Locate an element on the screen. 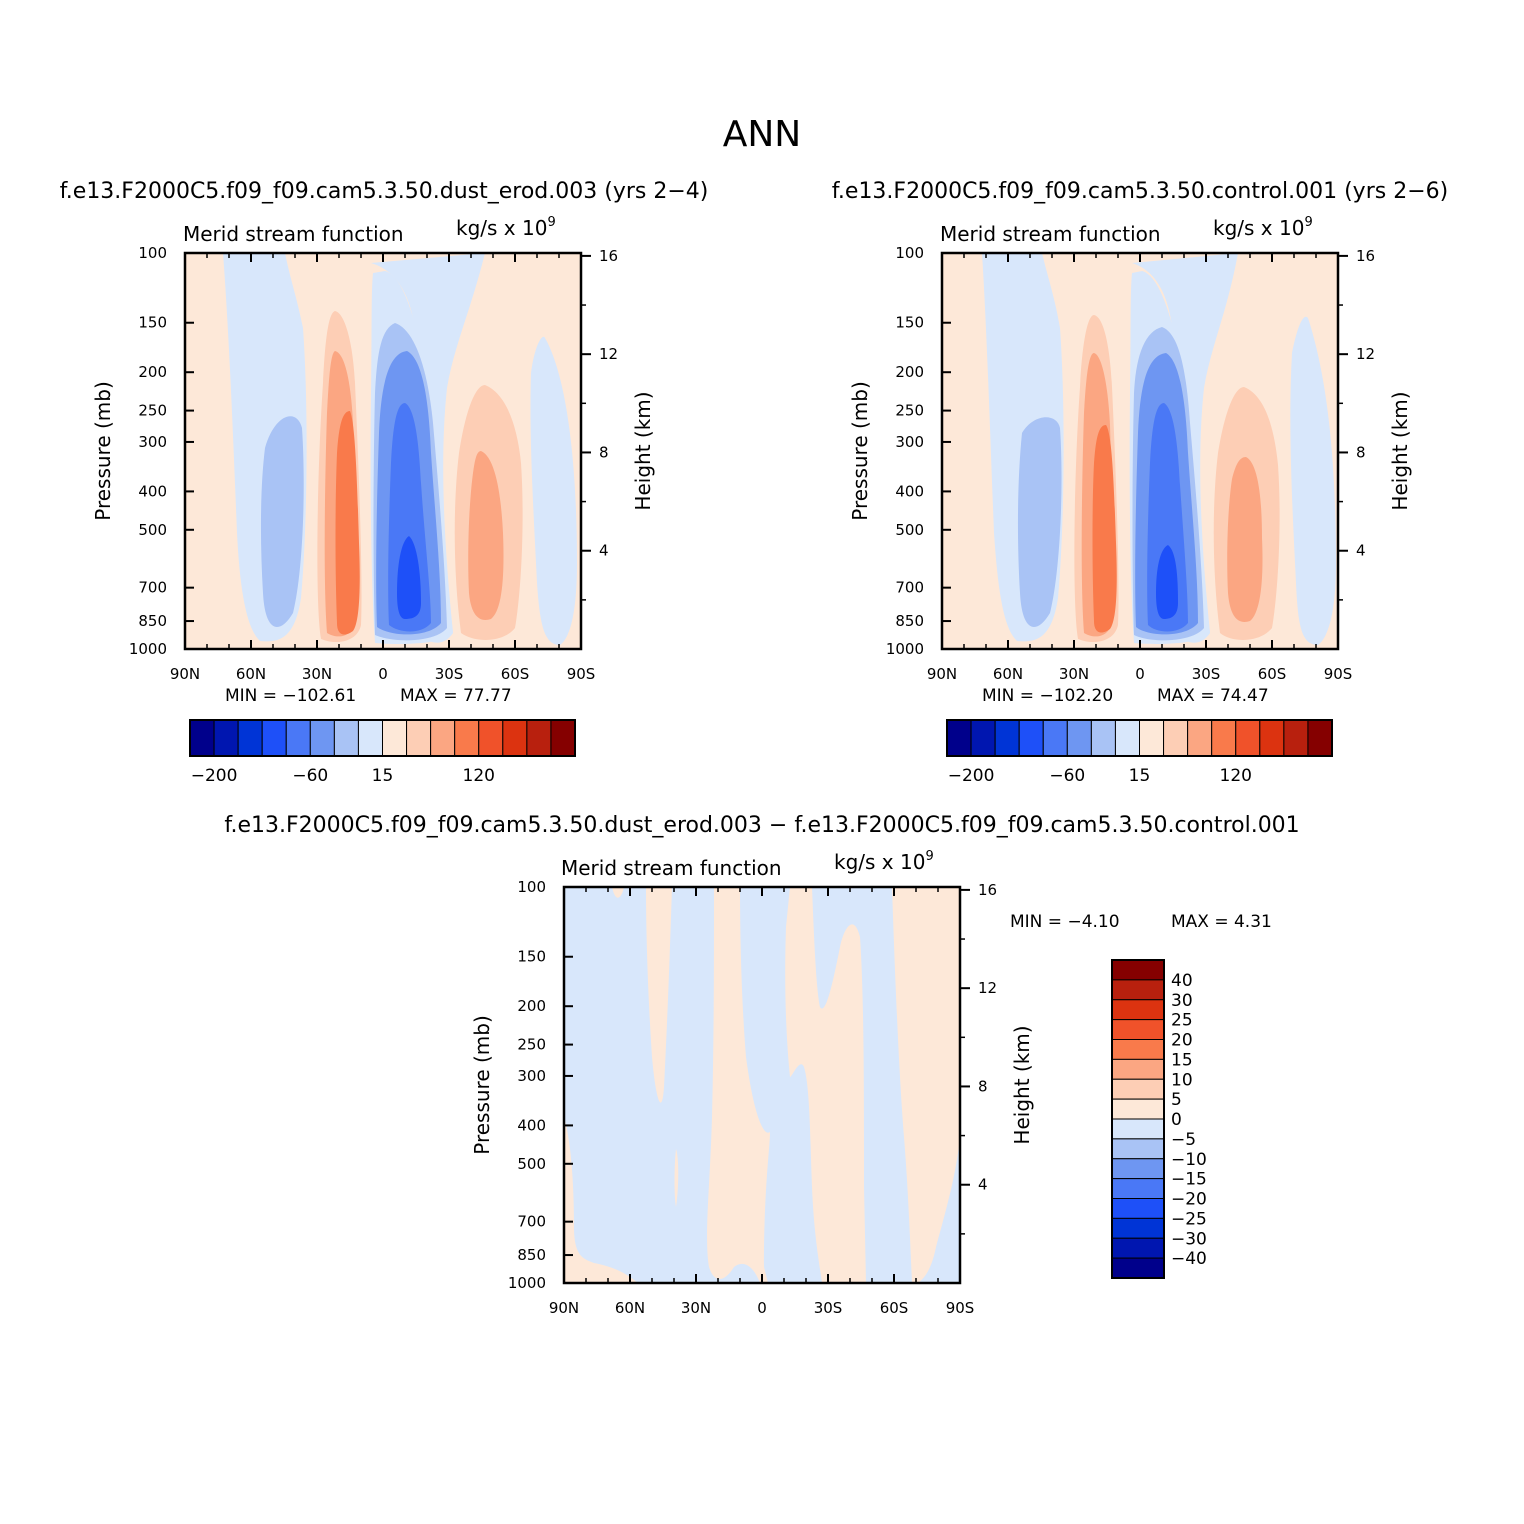 The image size is (1524, 1524). contour-field is located at coordinates (383, 451).